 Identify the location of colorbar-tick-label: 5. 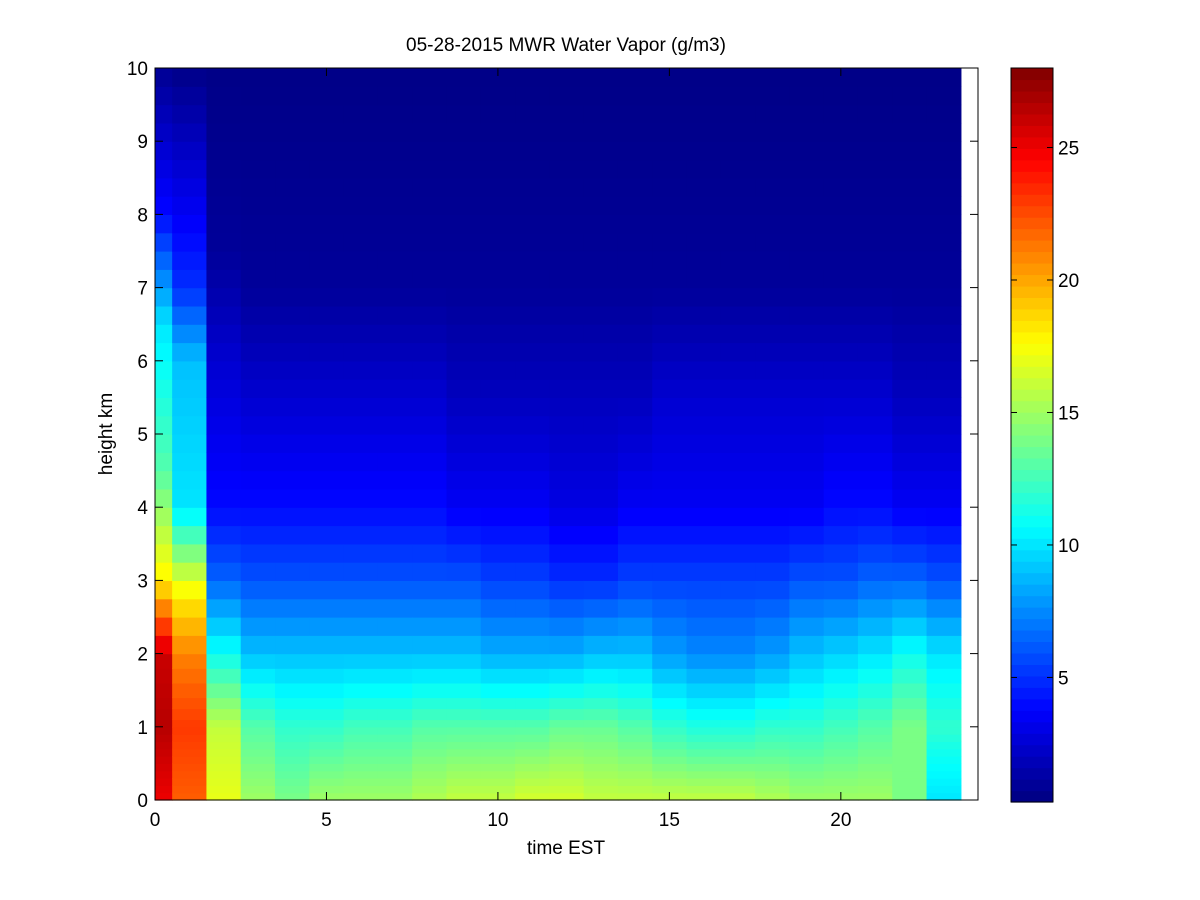
(1063, 678).